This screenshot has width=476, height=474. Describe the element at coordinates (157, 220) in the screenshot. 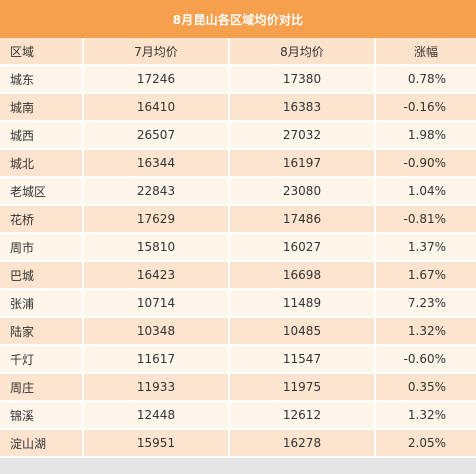

I see `july-price-cell: 17629` at that location.